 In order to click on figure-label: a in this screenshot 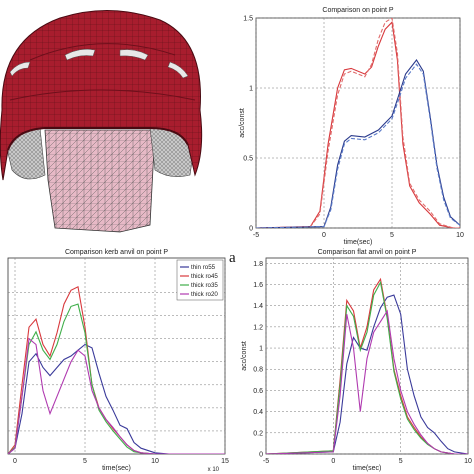, I will do `click(232, 258)`.